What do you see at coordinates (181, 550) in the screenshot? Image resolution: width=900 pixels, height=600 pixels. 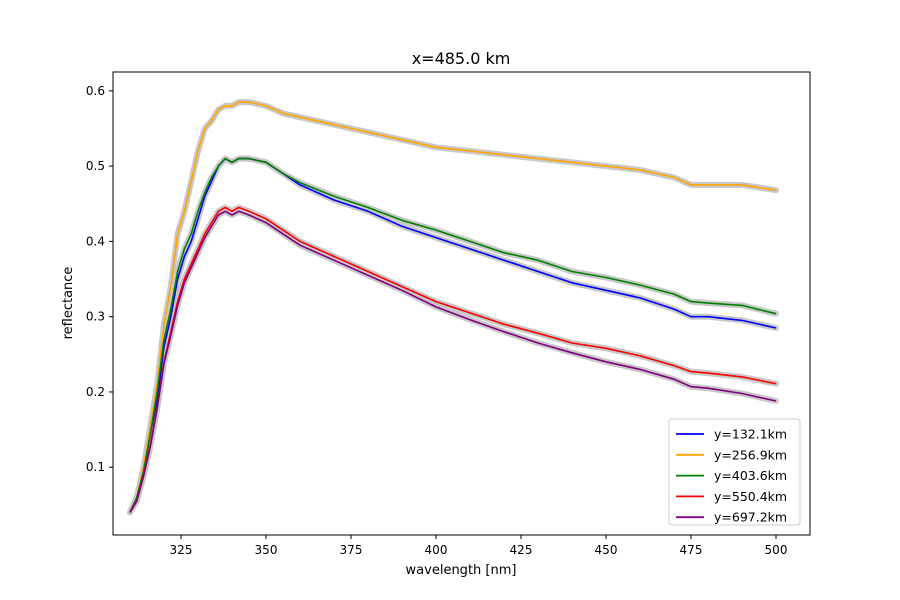 I see `x-tick-label: 325` at bounding box center [181, 550].